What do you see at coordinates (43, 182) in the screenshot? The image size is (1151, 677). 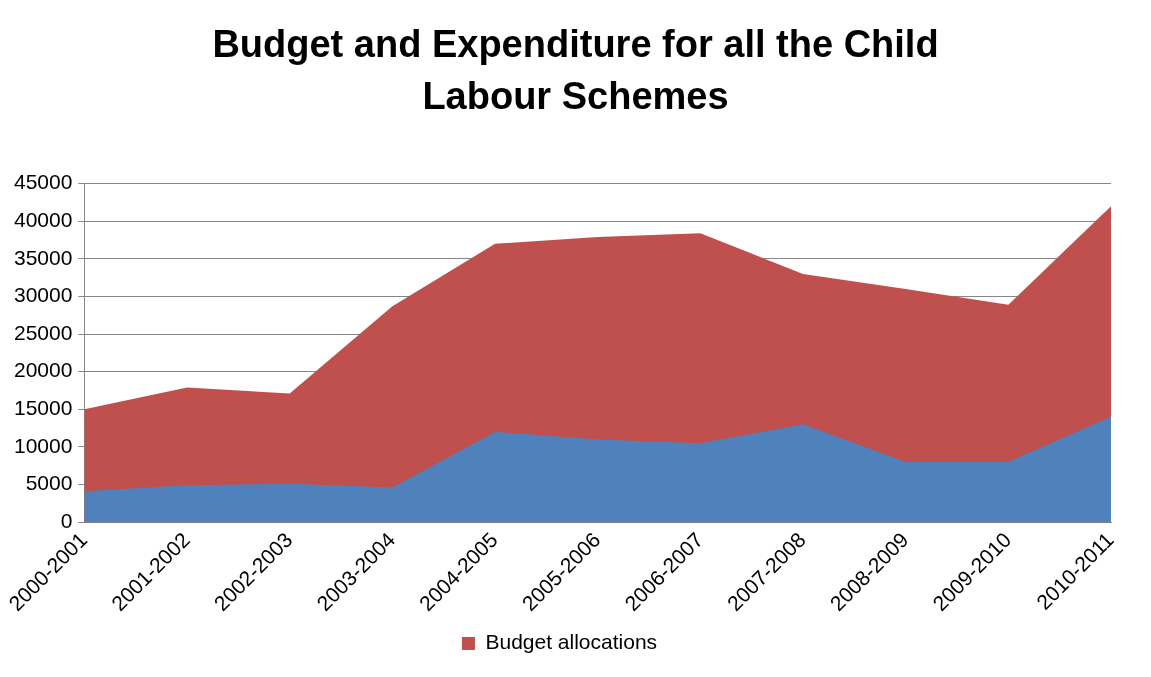 I see `y-tick-label: 45000` at bounding box center [43, 182].